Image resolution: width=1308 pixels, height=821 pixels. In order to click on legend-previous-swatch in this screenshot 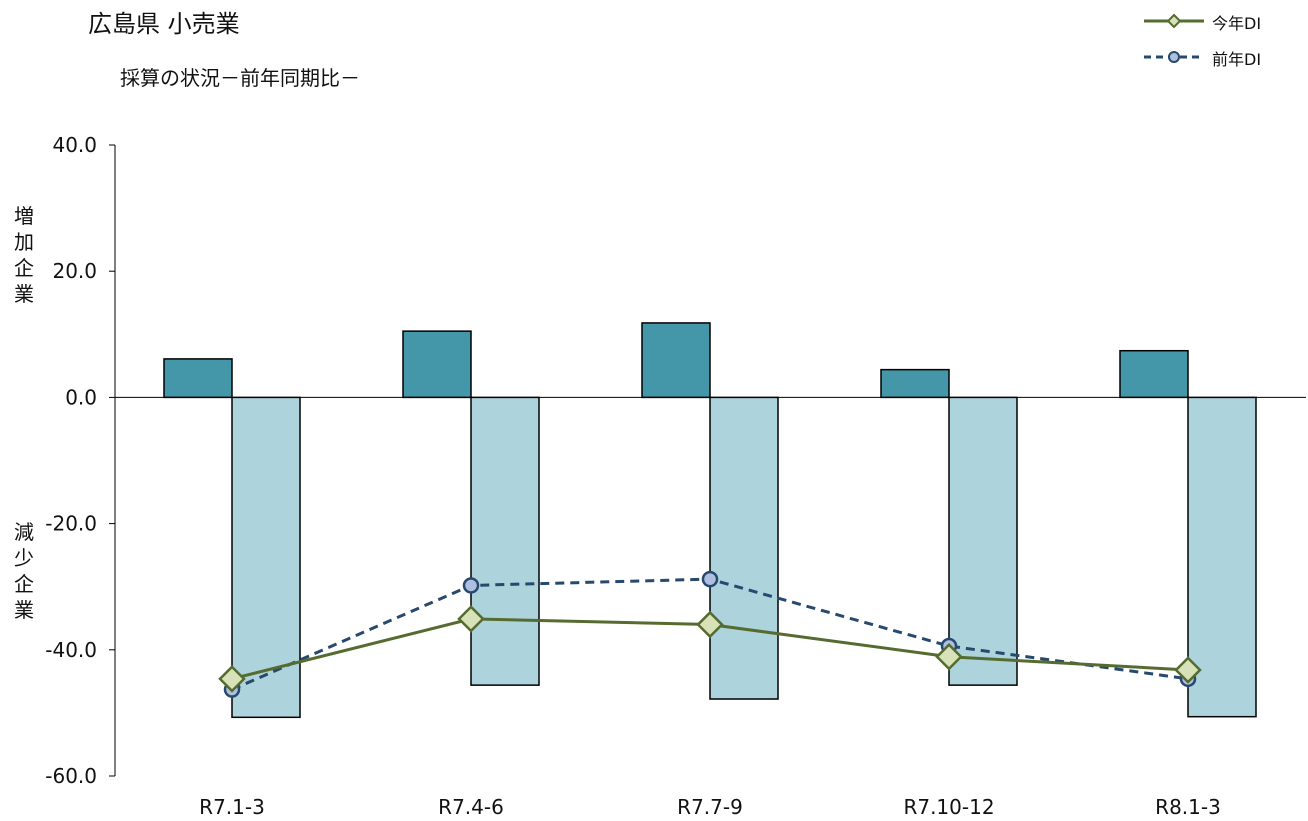, I will do `click(1174, 57)`.